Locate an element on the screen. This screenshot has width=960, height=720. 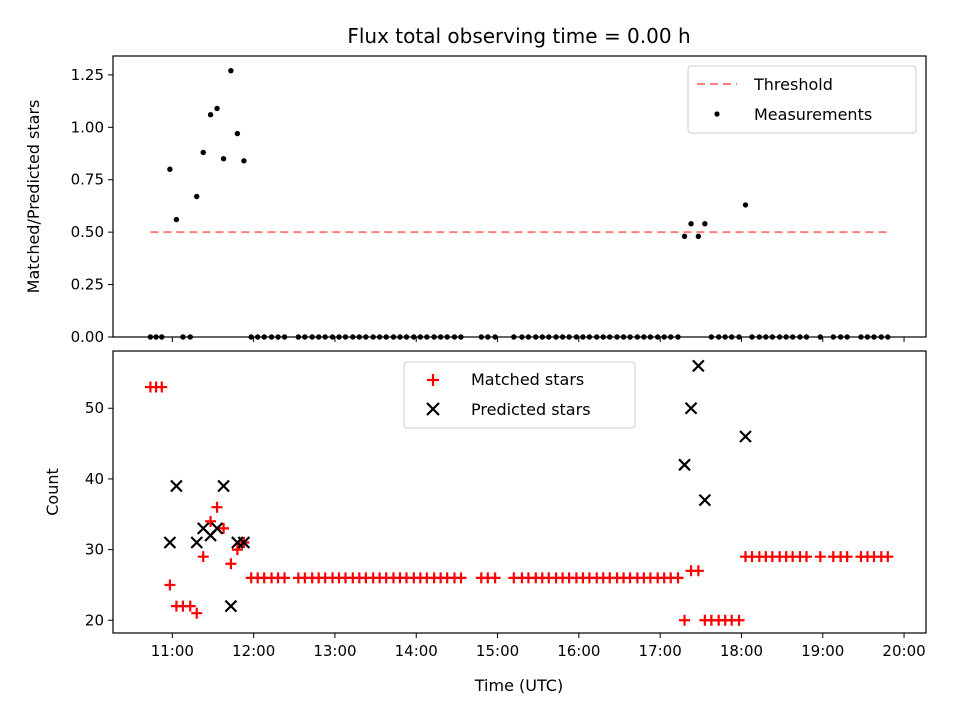
top-legend: Threshold Measurements is located at coordinates (802, 99).